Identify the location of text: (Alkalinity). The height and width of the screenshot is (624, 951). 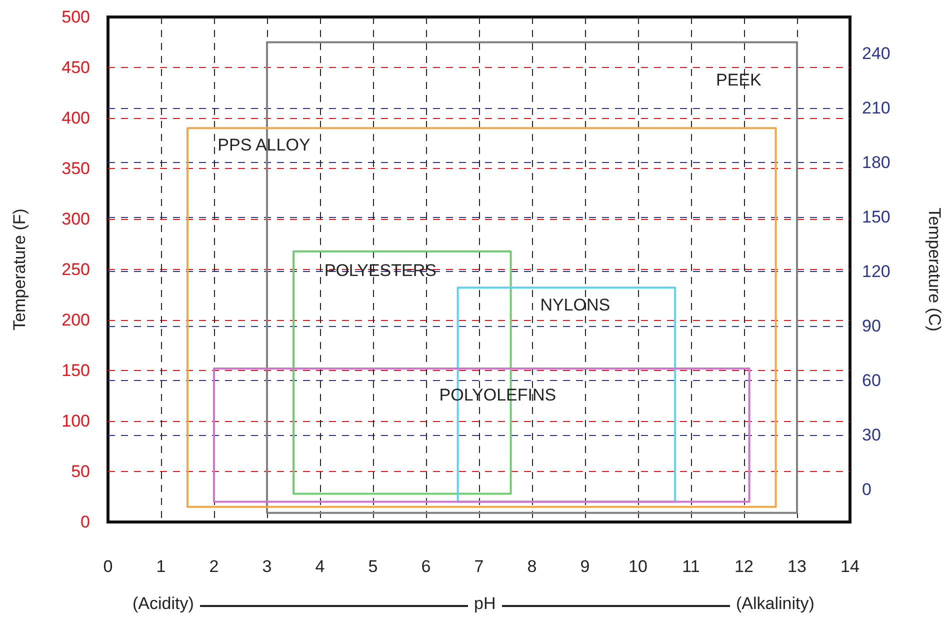
(775, 604).